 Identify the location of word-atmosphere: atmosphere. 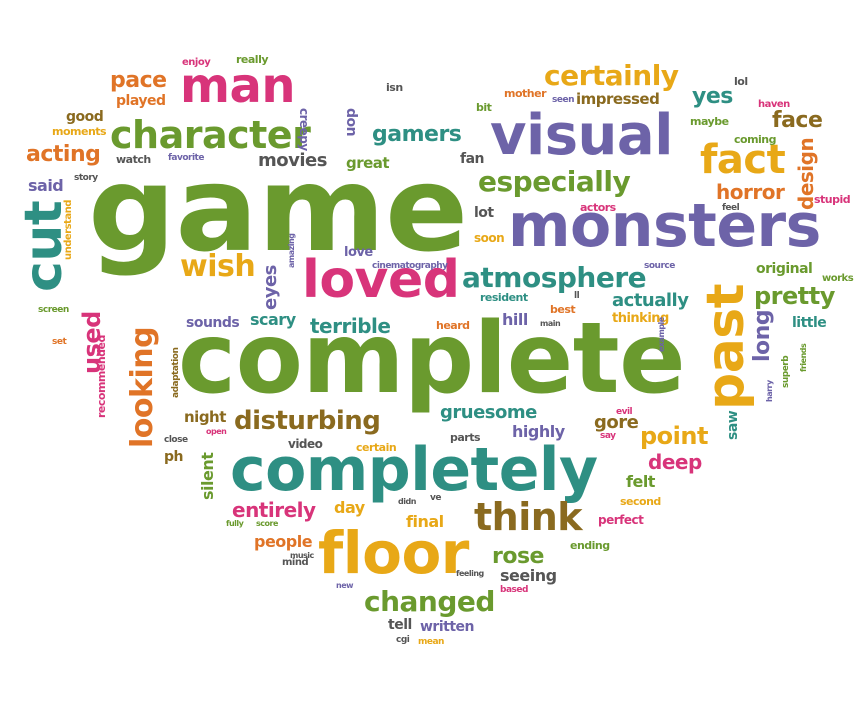
(554, 277).